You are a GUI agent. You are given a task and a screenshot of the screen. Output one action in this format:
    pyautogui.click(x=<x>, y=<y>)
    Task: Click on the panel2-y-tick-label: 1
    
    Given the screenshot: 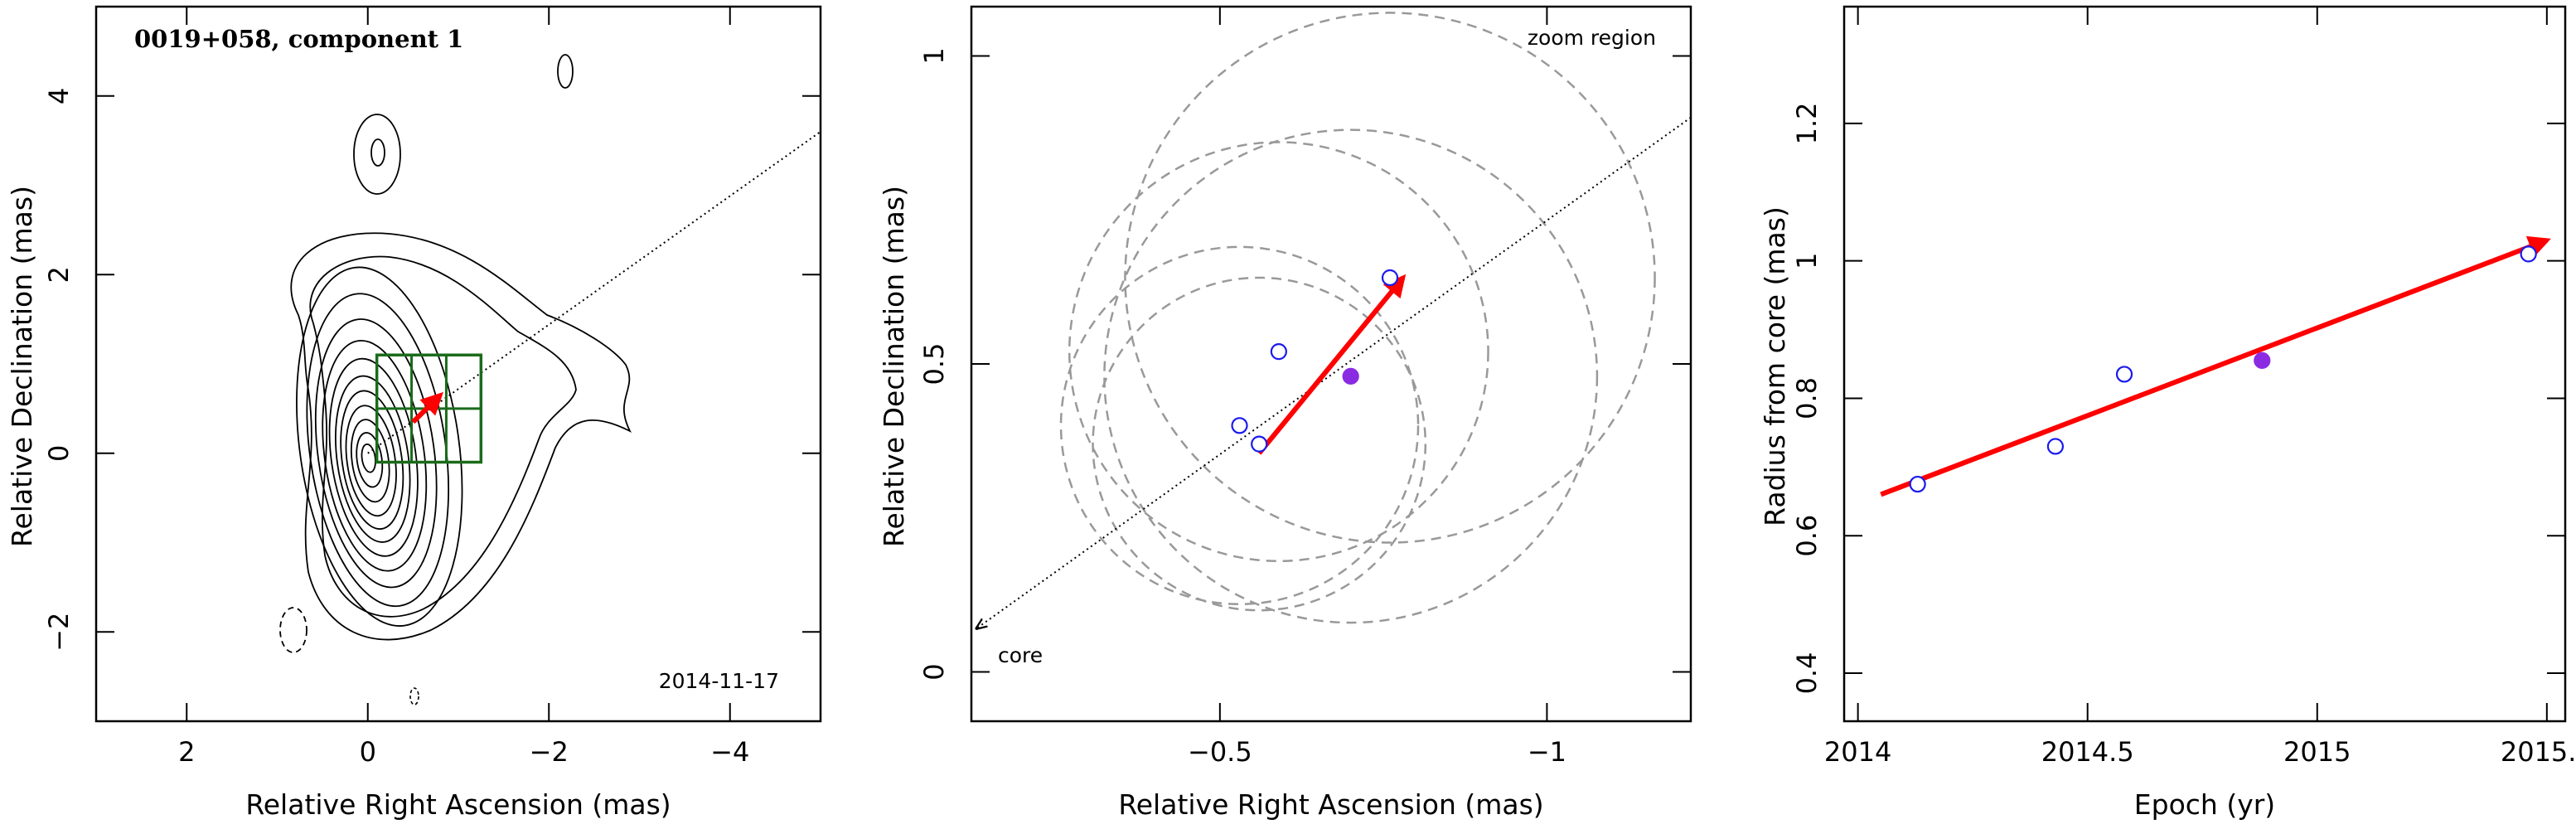 What is the action you would take?
    pyautogui.click(x=934, y=55)
    